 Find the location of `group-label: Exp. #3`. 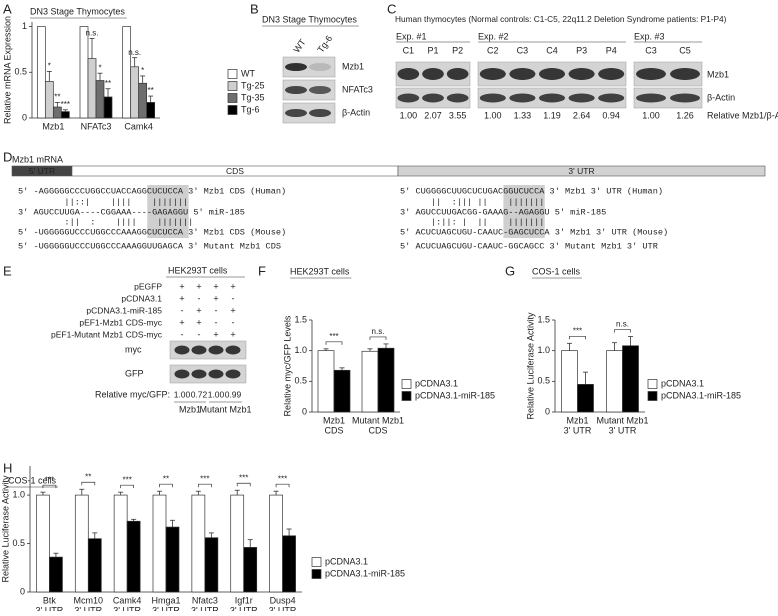

group-label: Exp. #3 is located at coordinates (649, 36).